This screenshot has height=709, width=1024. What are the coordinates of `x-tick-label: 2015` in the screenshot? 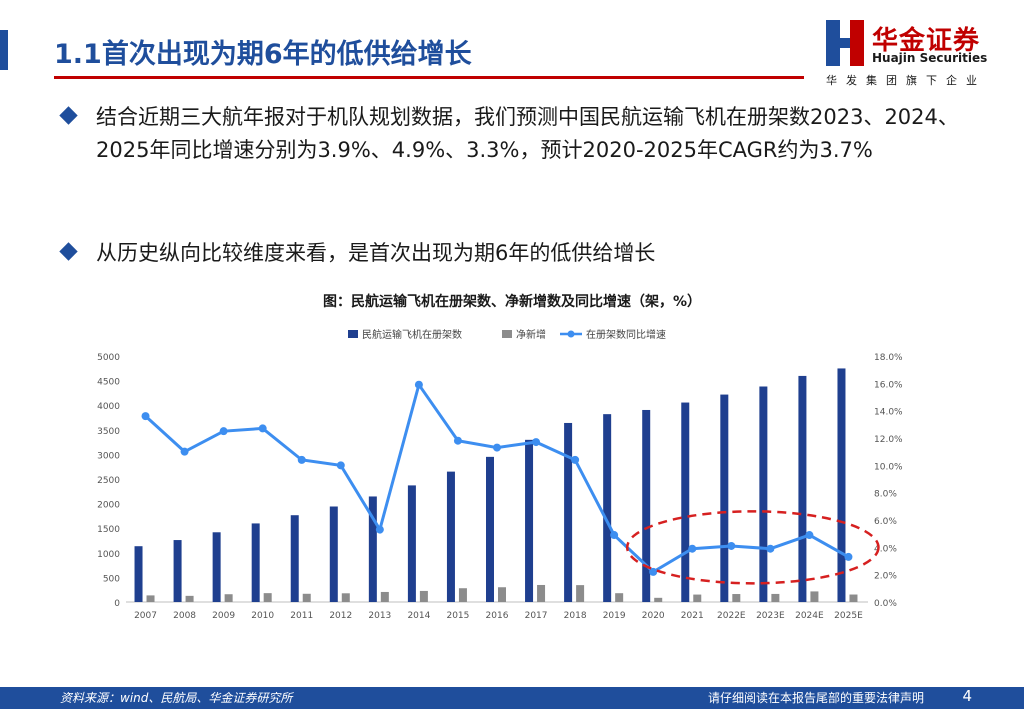 It's located at (457, 616).